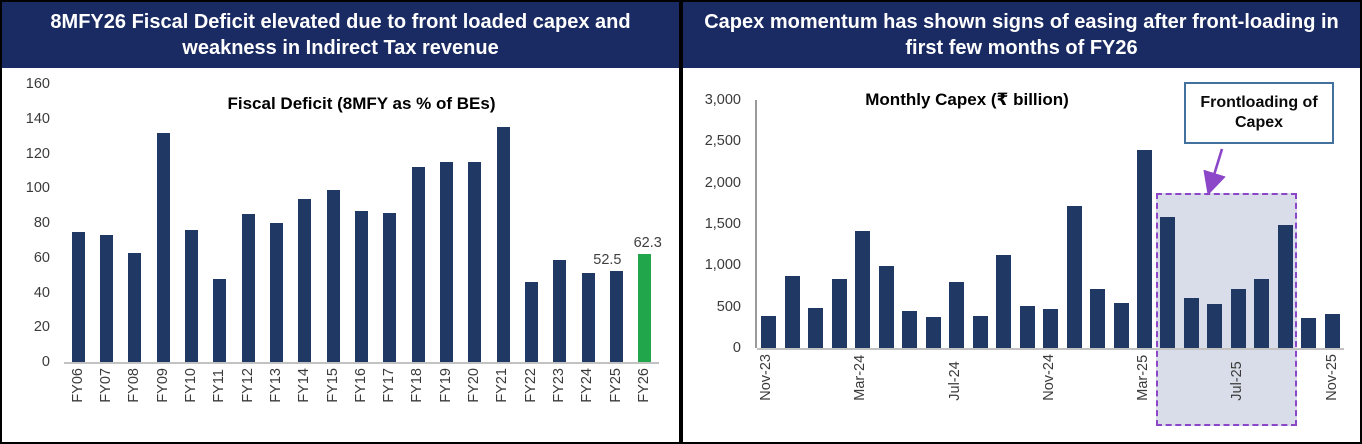 The image size is (1362, 444). Describe the element at coordinates (248, 288) in the screenshot. I see `bar-FY12` at that location.